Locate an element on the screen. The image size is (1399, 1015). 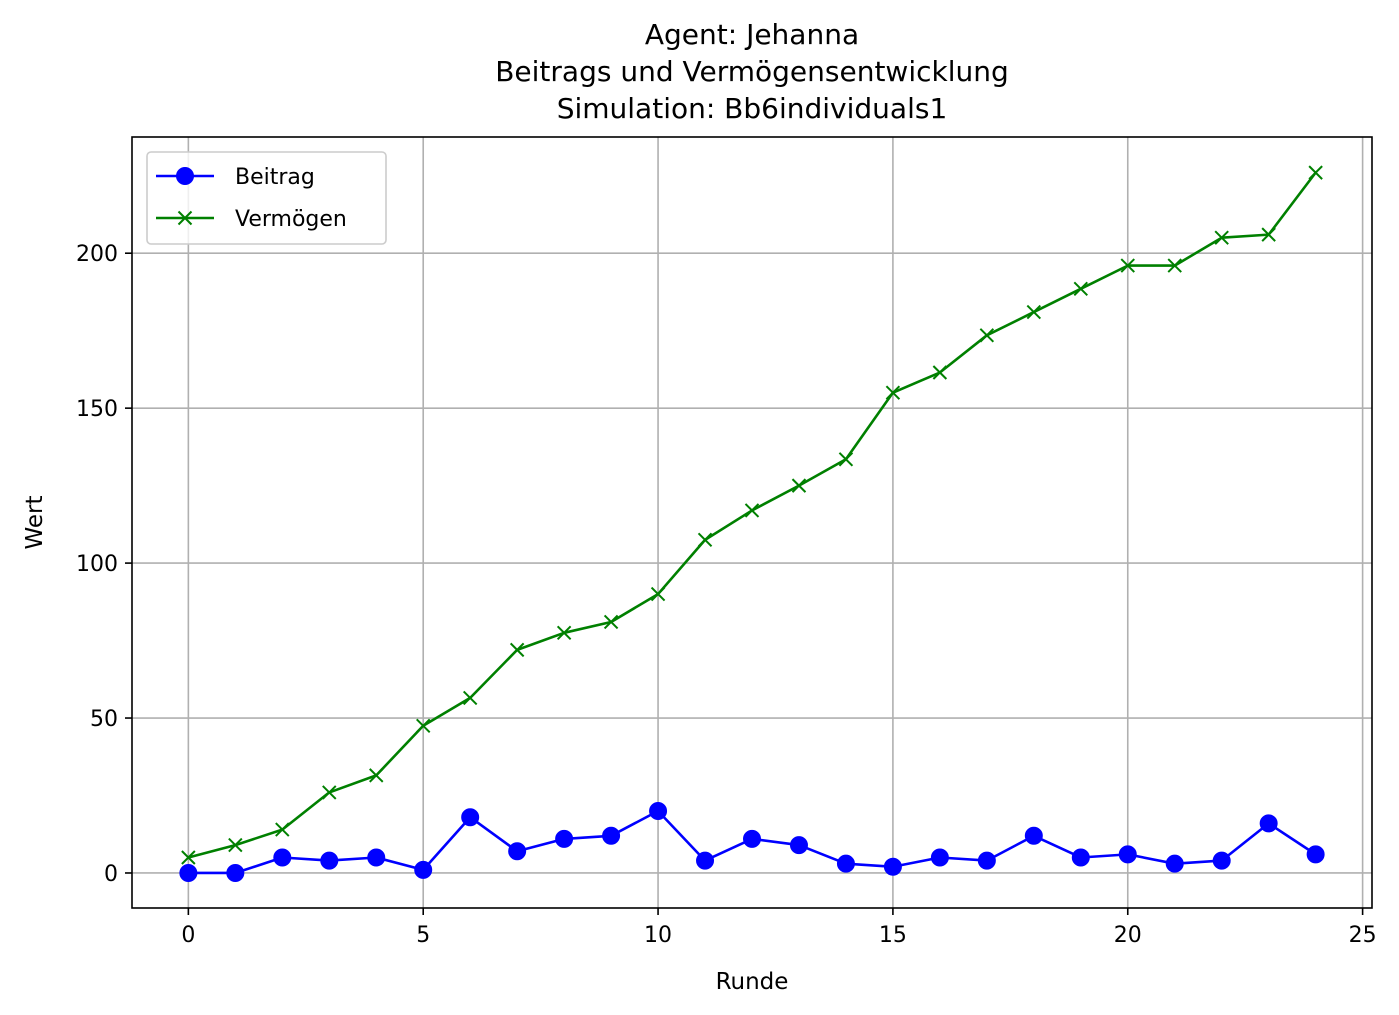
y-axis-ticks: 0 50 100 150 200 is located at coordinates (104, 564).